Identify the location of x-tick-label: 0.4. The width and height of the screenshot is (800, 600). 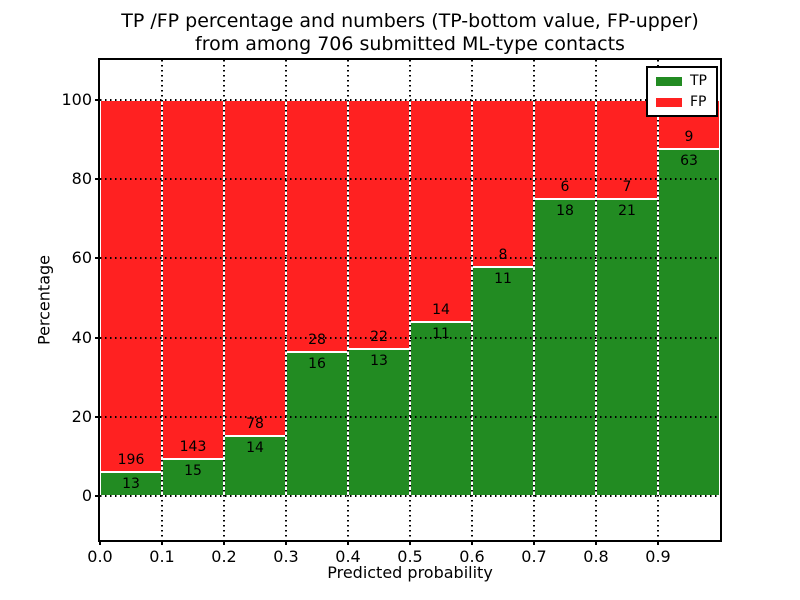
(348, 556).